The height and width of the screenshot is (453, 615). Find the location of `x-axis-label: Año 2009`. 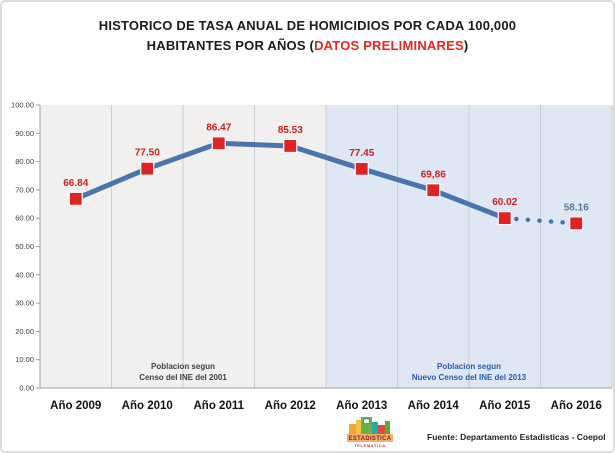

x-axis-label: Año 2009 is located at coordinates (75, 406).